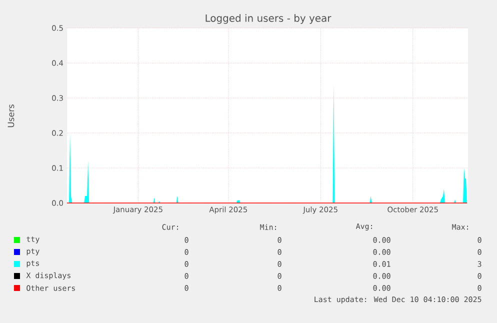  What do you see at coordinates (269, 19) in the screenshot?
I see `chart-title: Logged in users - by year` at bounding box center [269, 19].